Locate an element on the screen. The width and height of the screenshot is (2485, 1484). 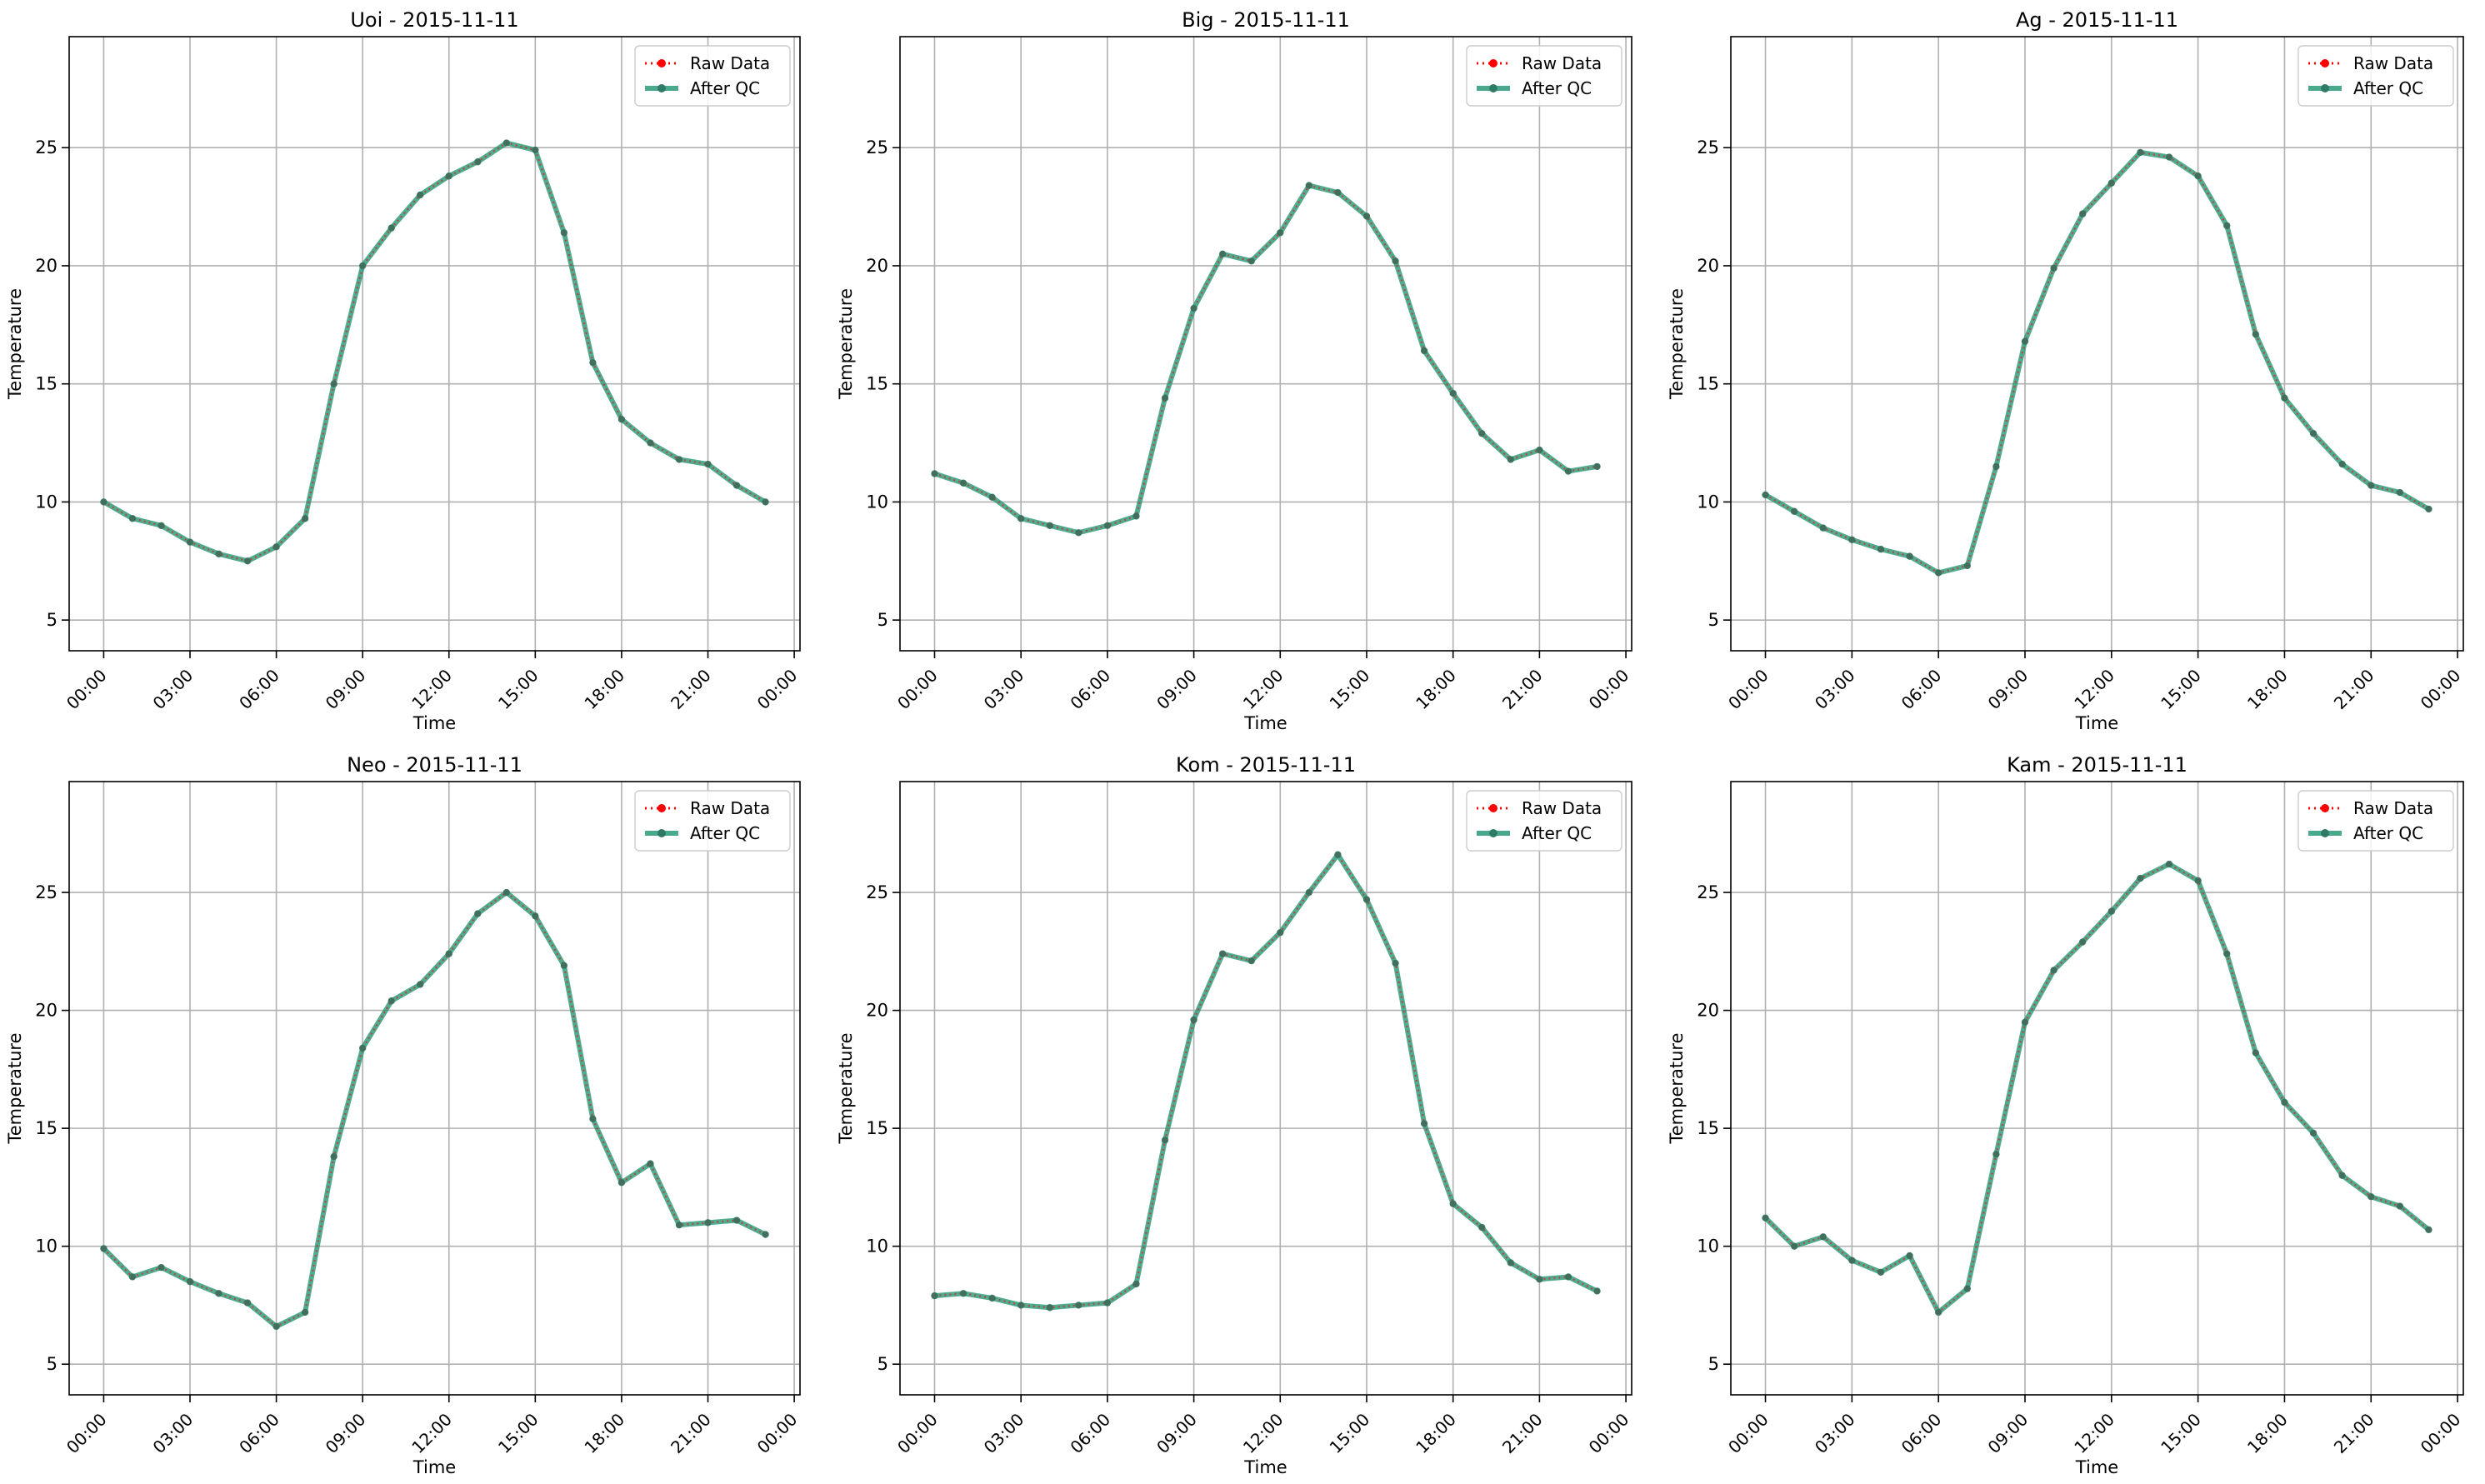
legend-qc-marker is located at coordinates (662, 88).